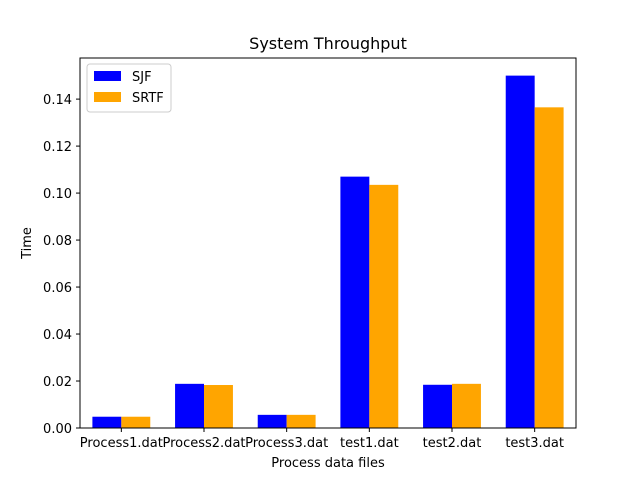 The image size is (640, 480). Describe the element at coordinates (189, 405) in the screenshot. I see `bar-sjf-process2-dat` at that location.